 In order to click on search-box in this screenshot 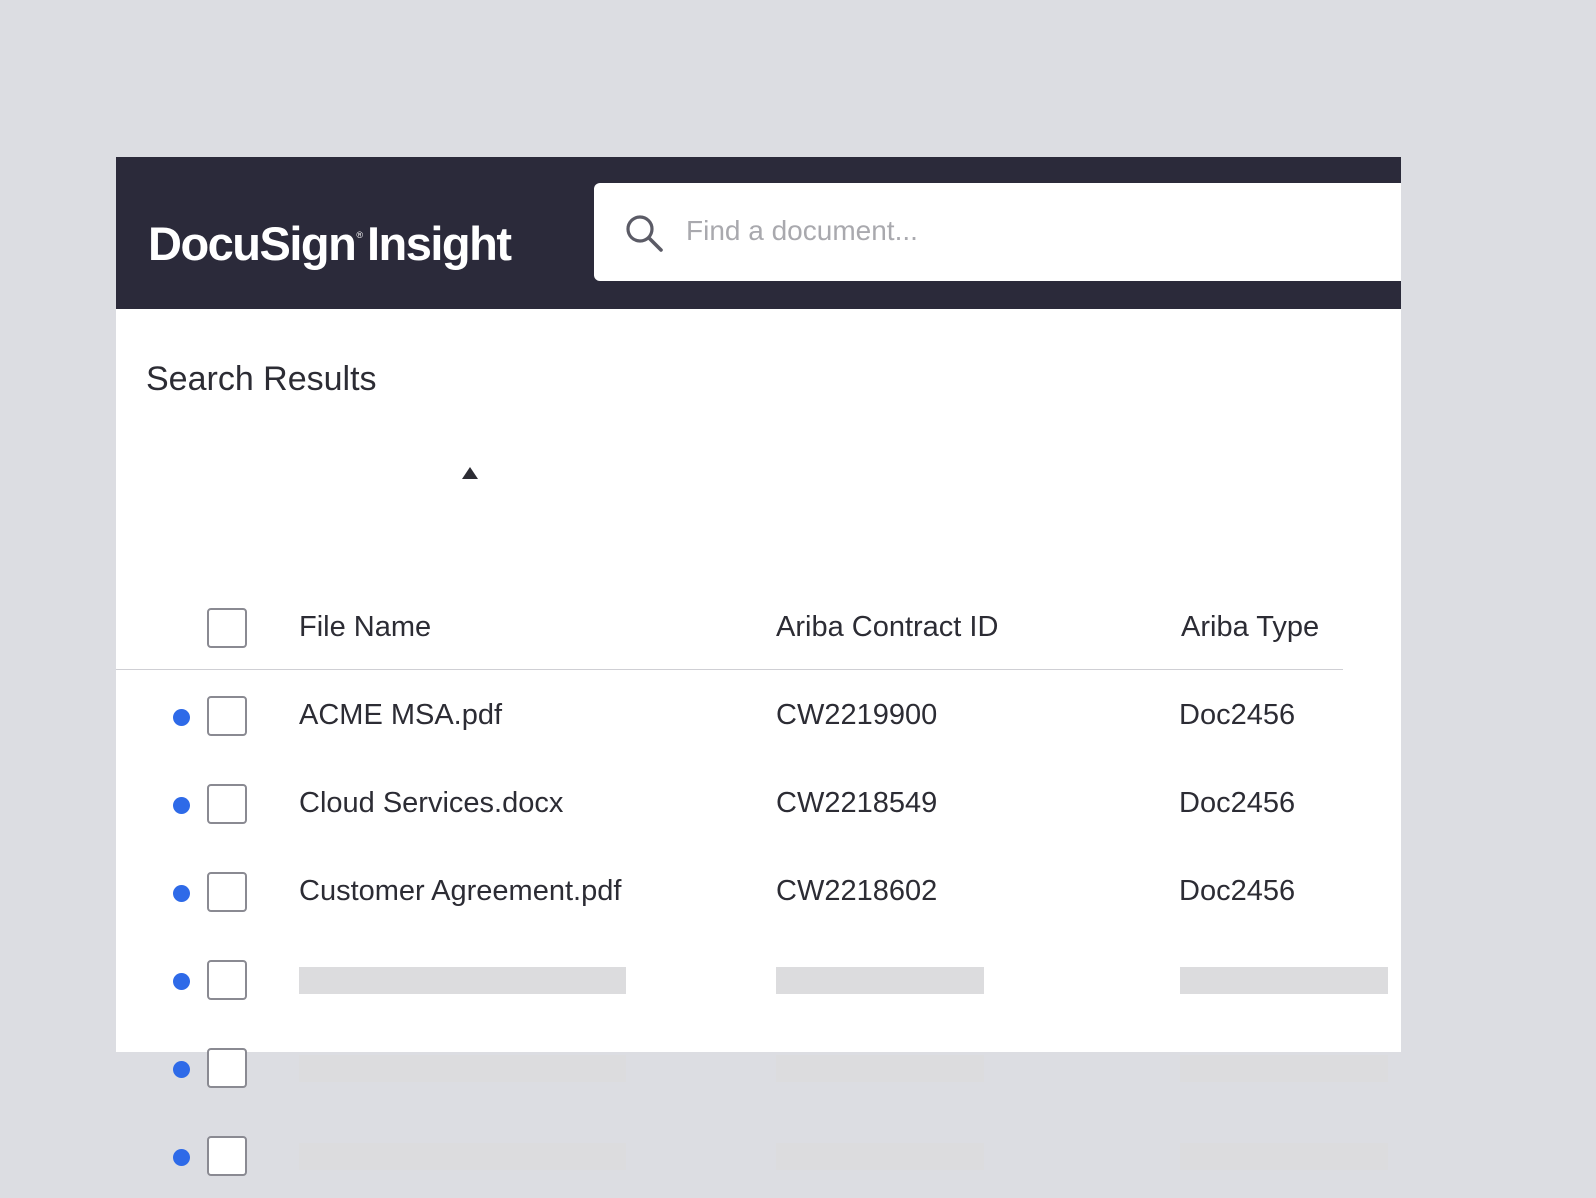, I will do `click(997, 232)`.